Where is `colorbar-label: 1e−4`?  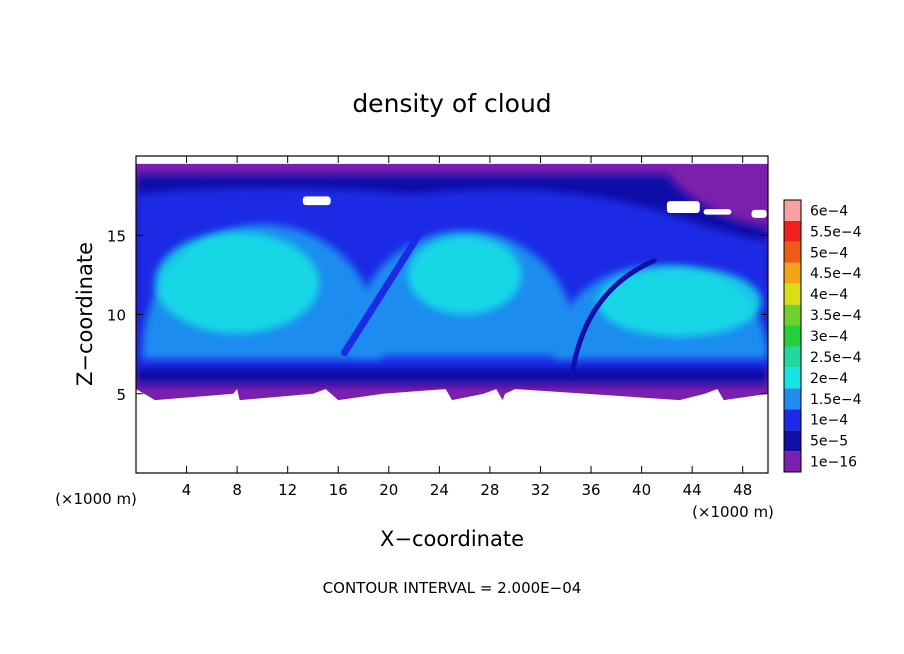 colorbar-label: 1e−4 is located at coordinates (829, 421).